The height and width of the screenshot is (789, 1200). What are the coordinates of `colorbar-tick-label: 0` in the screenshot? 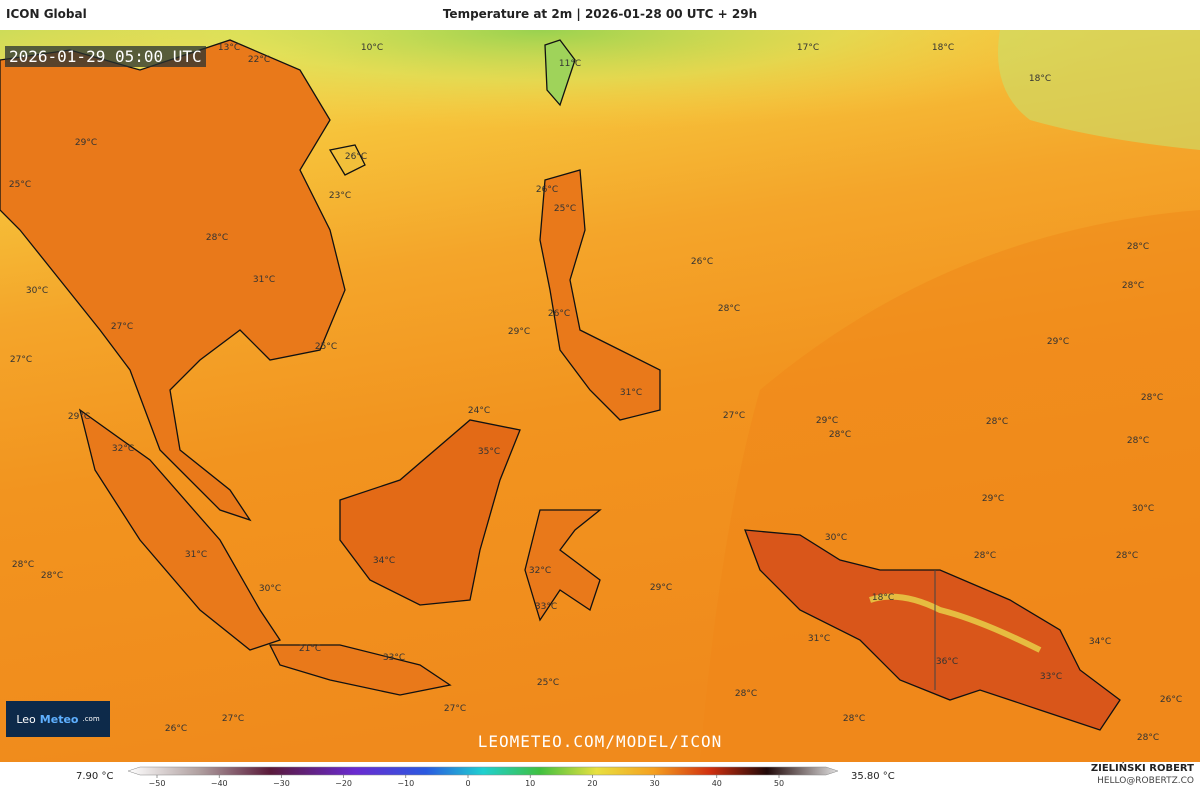 It's located at (467, 783).